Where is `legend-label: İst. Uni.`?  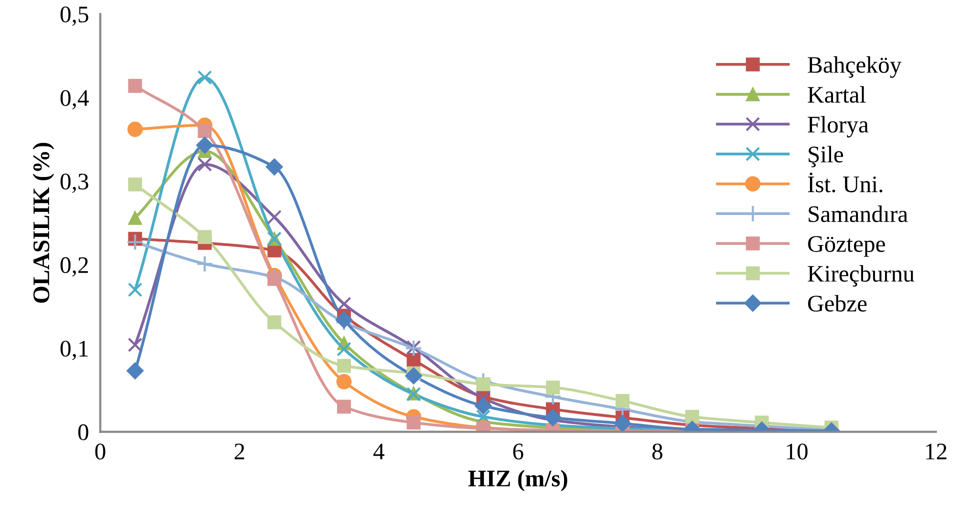
legend-label: İst. Uni. is located at coordinates (845, 182).